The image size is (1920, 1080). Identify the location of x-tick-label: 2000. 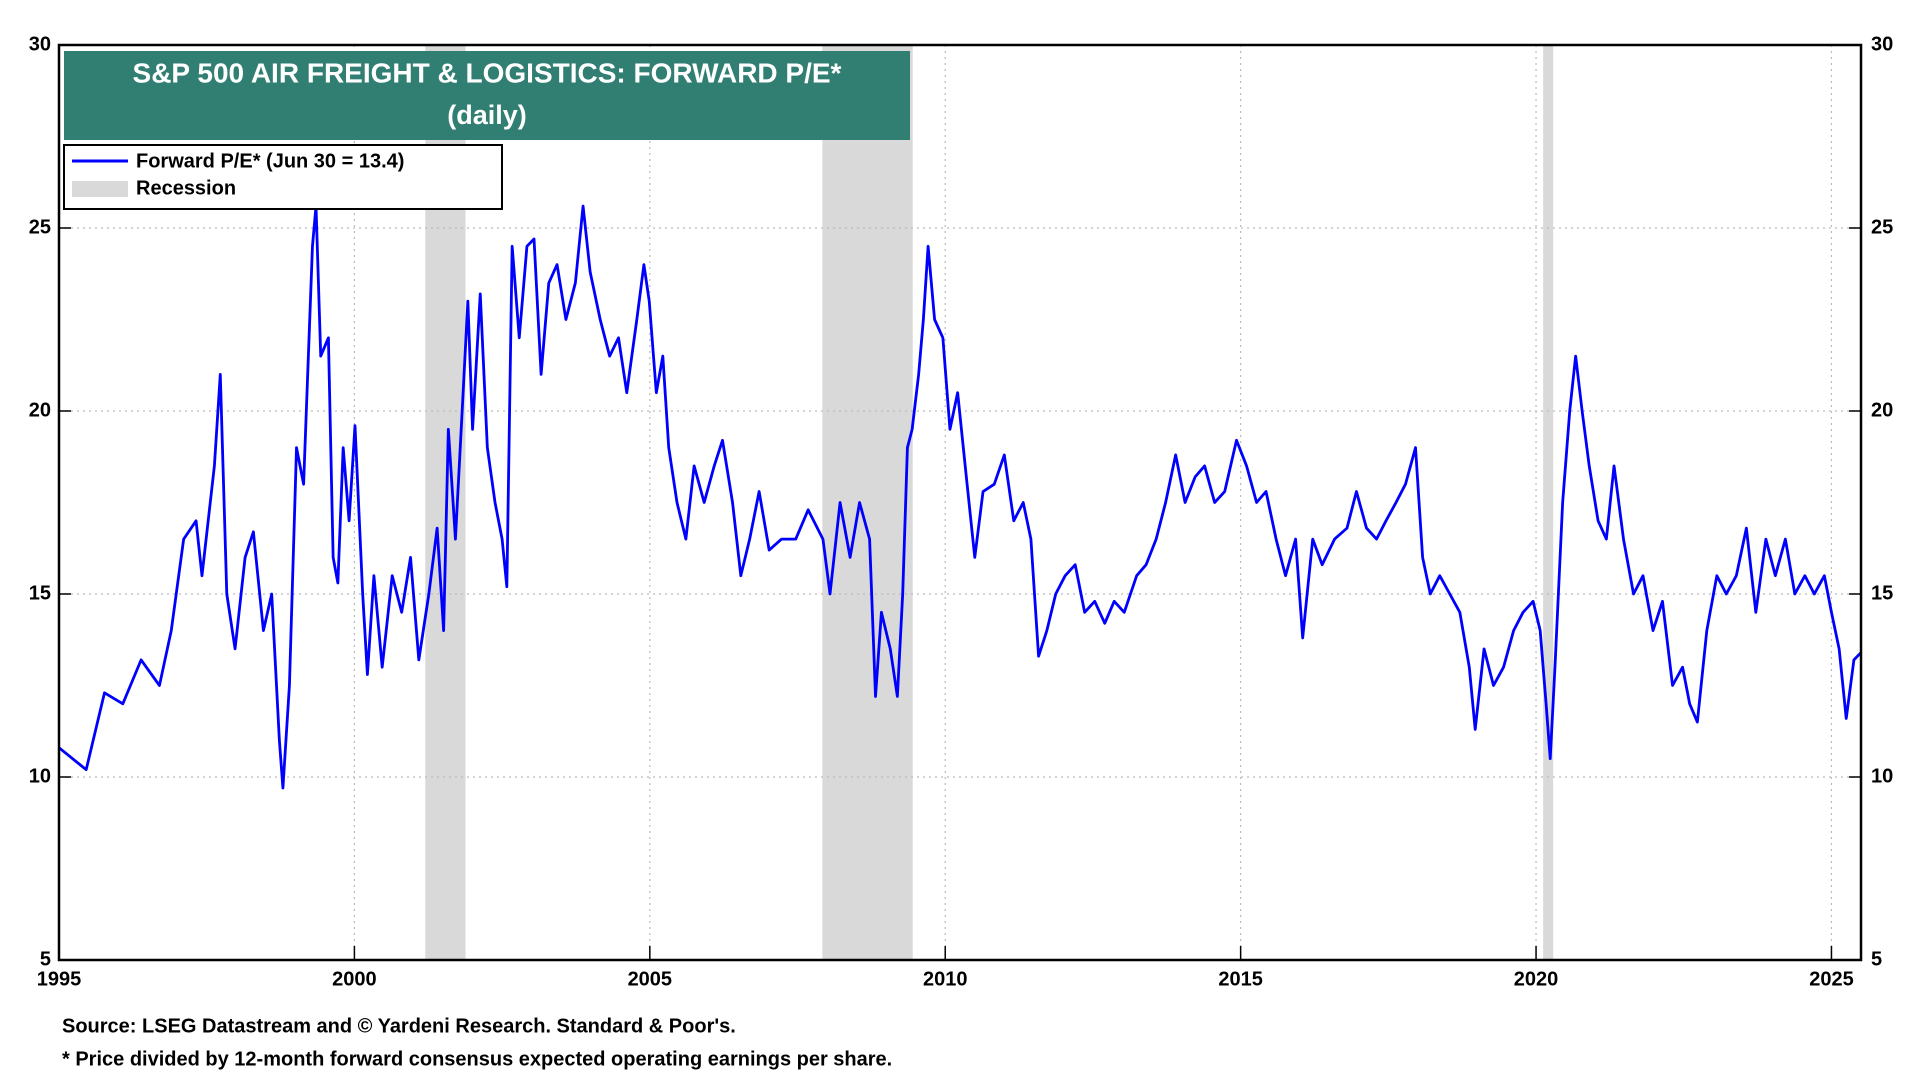
(354, 979).